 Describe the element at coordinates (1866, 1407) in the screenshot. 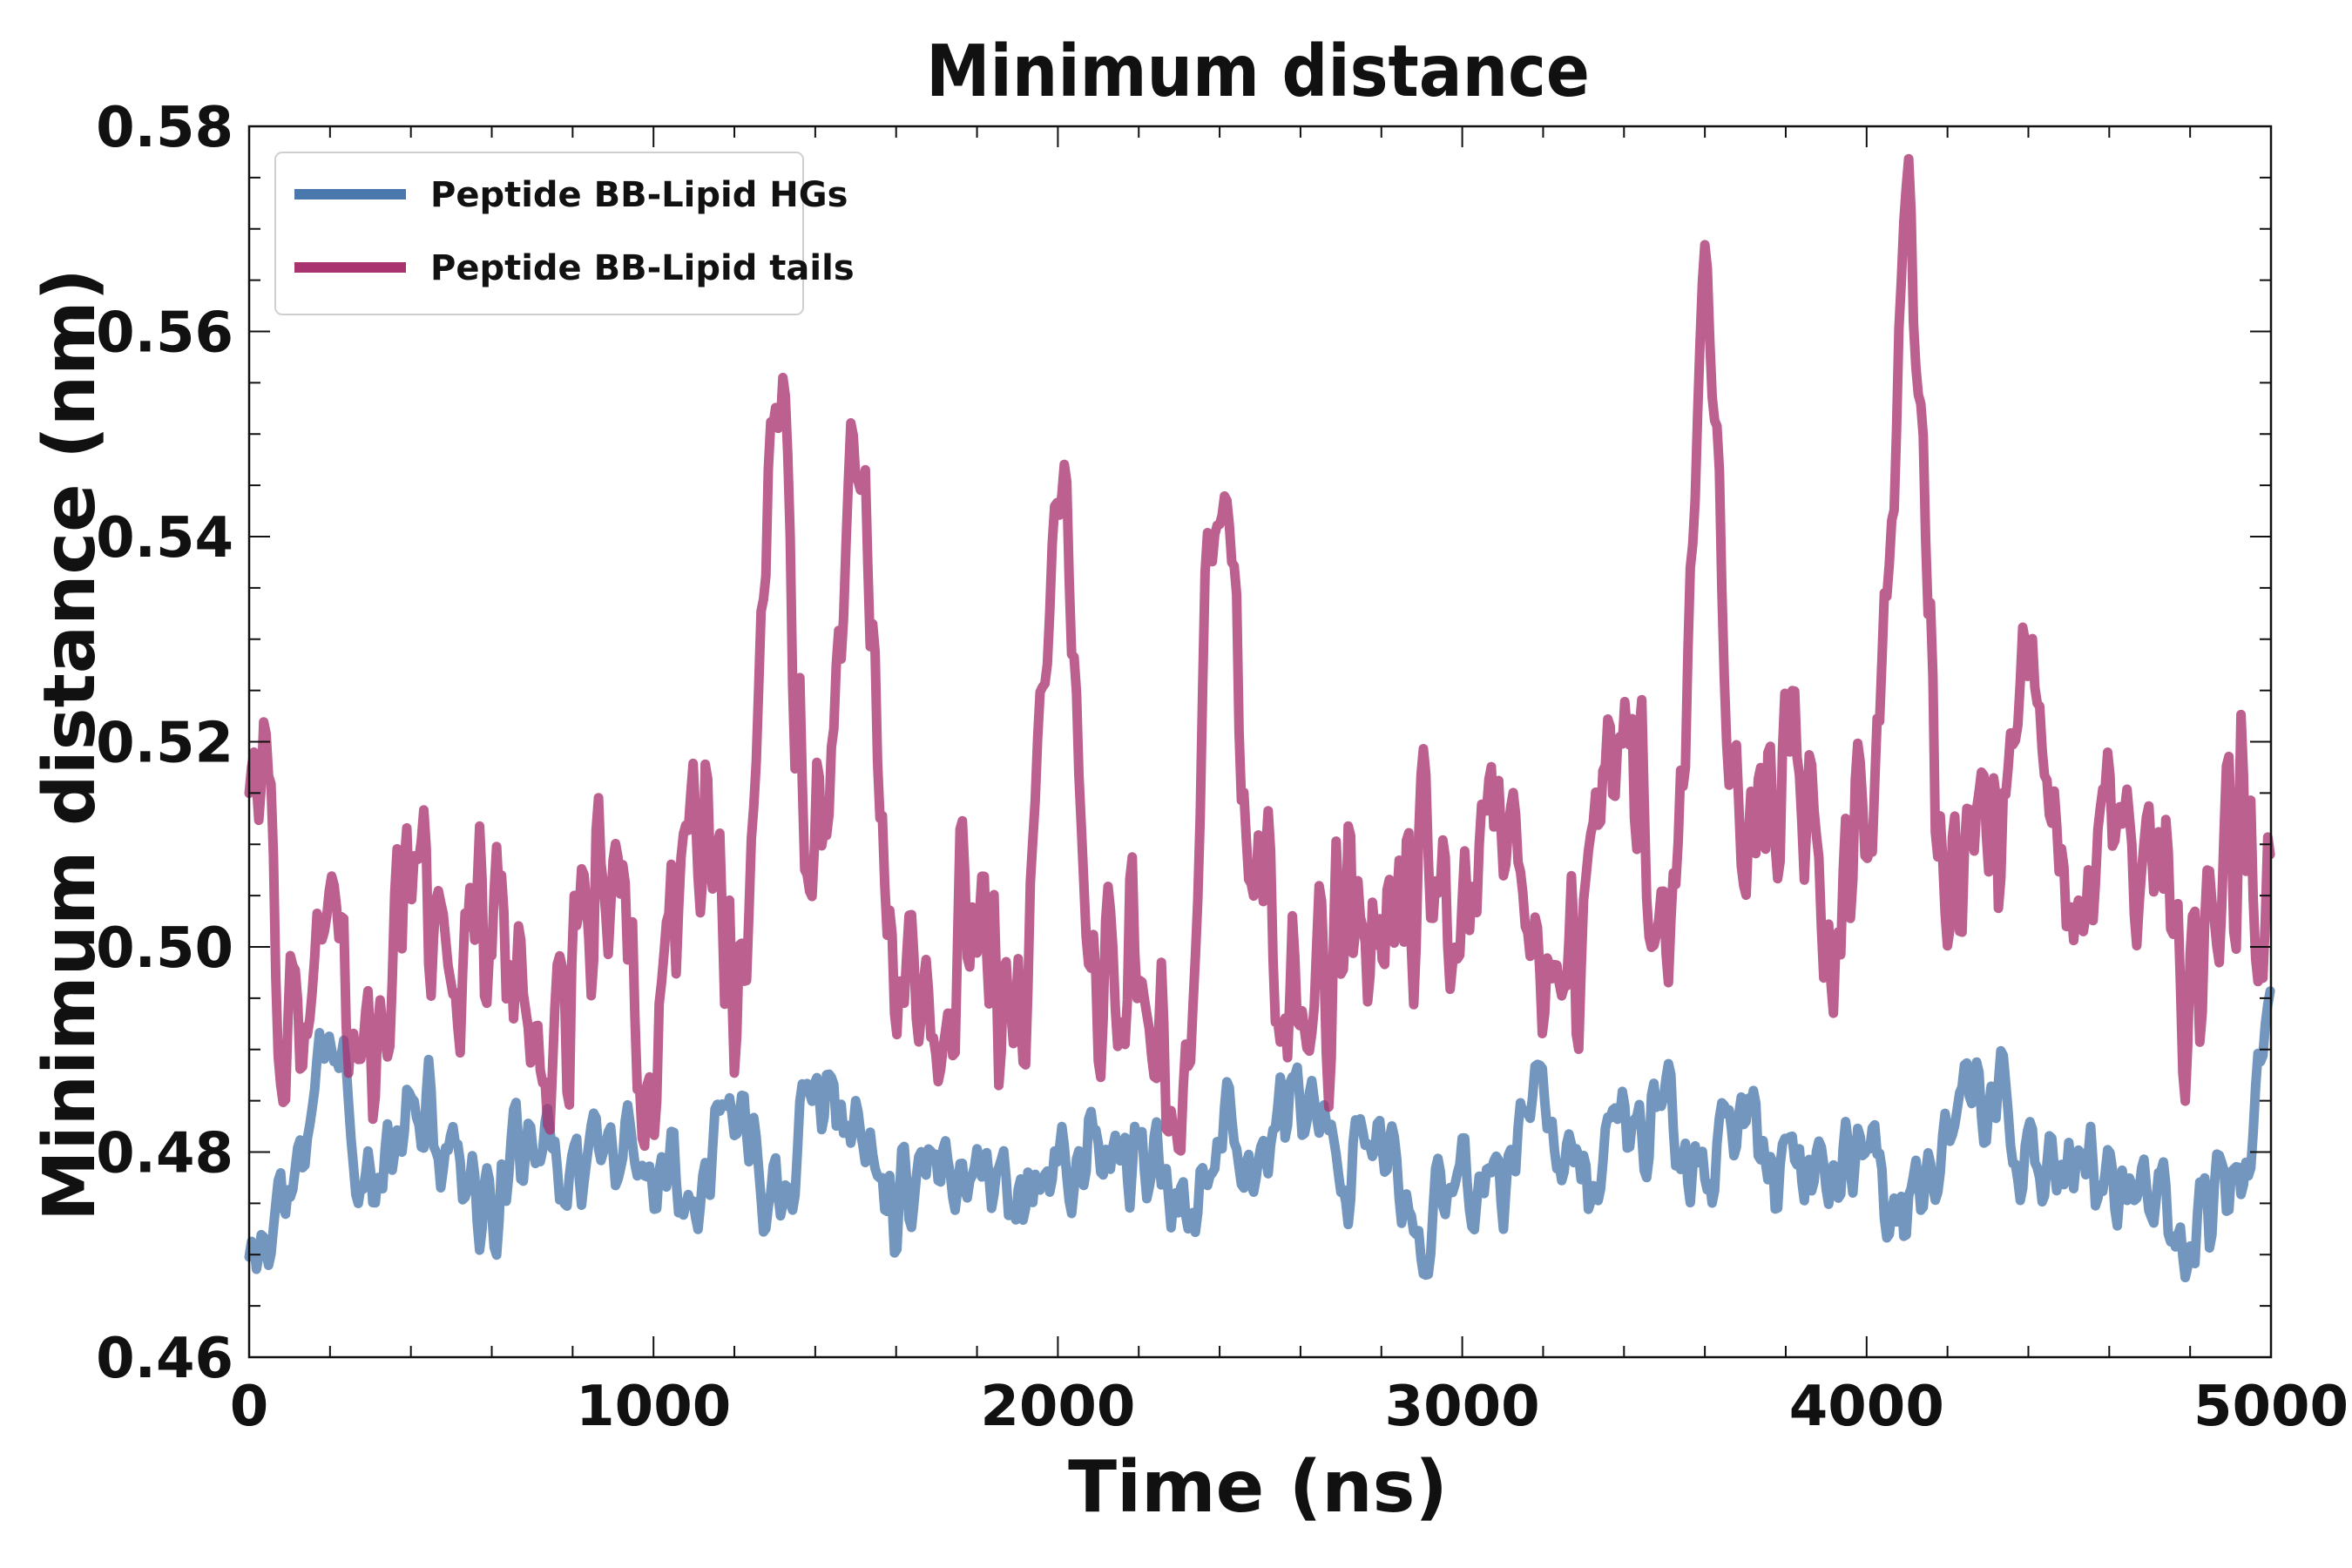

I see `x-tick-label: 4000` at that location.